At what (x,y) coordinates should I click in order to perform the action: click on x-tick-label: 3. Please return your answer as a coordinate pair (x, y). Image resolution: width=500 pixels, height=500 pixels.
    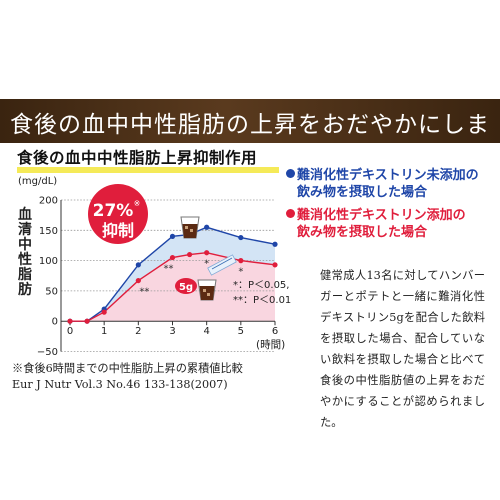
    Looking at the image, I should click on (172, 331).